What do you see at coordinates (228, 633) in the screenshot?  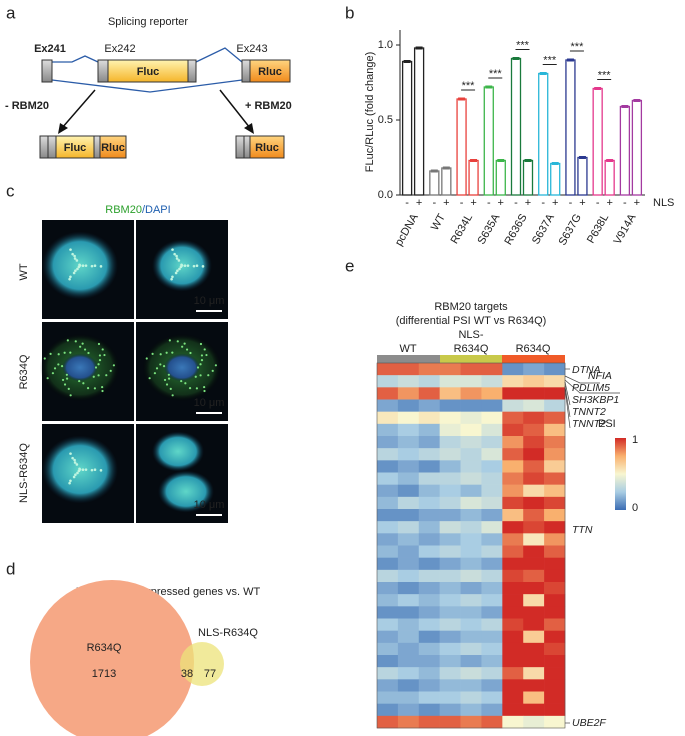 I see `set-label: NLS-R634Q` at bounding box center [228, 633].